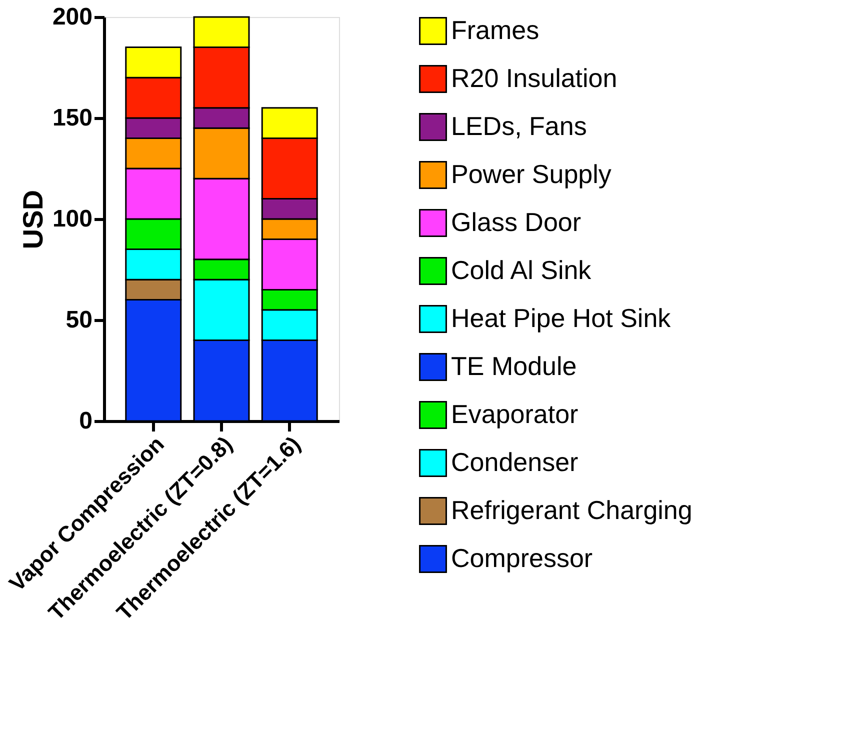 The height and width of the screenshot is (733, 868). Describe the element at coordinates (72, 219) in the screenshot. I see `y-tick-label: 100` at that location.